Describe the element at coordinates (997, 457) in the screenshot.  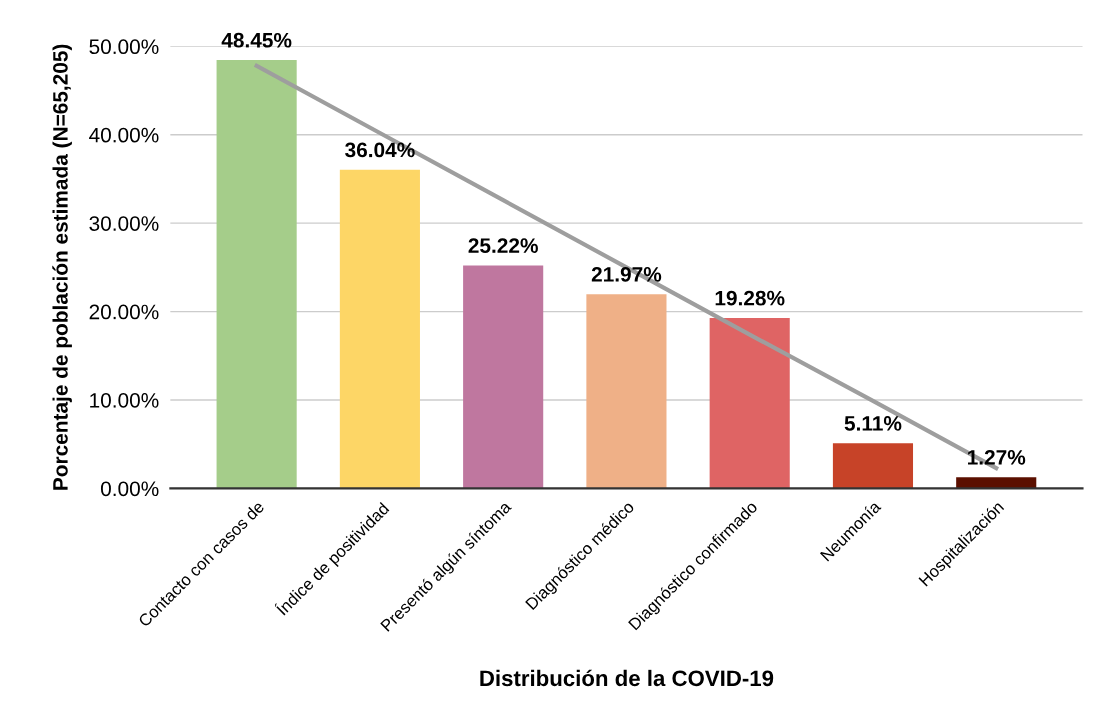
I see `data-label: 1.27%` at that location.